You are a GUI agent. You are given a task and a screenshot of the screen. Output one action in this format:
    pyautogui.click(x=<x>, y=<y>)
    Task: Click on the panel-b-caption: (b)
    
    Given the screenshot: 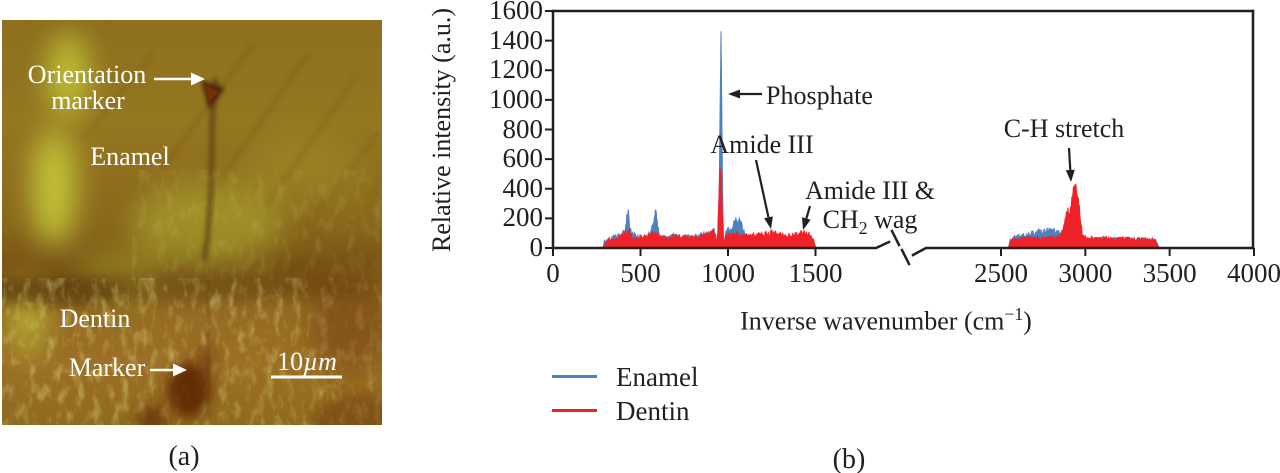 What is the action you would take?
    pyautogui.click(x=849, y=458)
    